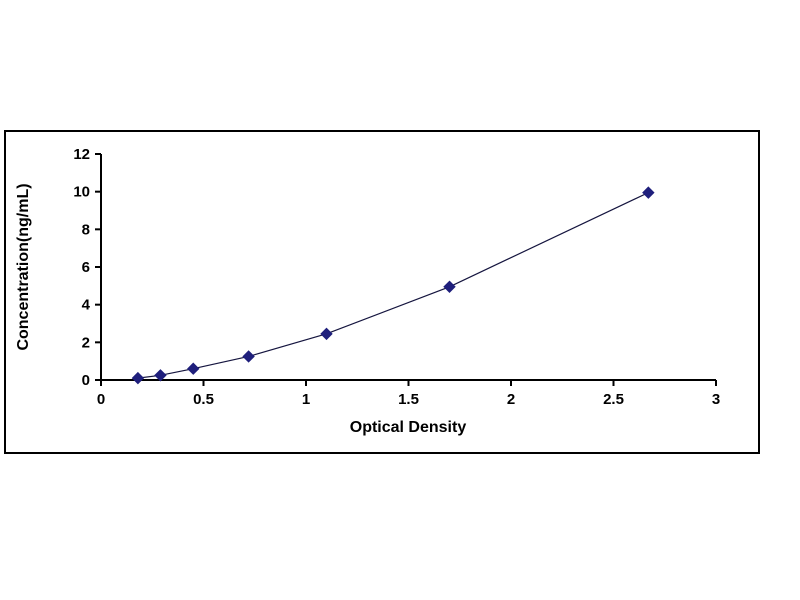  What do you see at coordinates (306, 399) in the screenshot?
I see `x-tick-label: 1` at bounding box center [306, 399].